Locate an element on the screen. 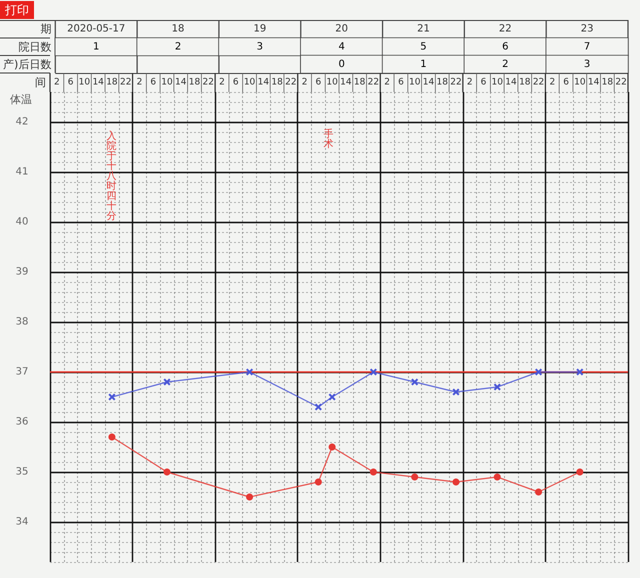 This screenshot has width=640, height=578. data-label: 5 is located at coordinates (423, 46).